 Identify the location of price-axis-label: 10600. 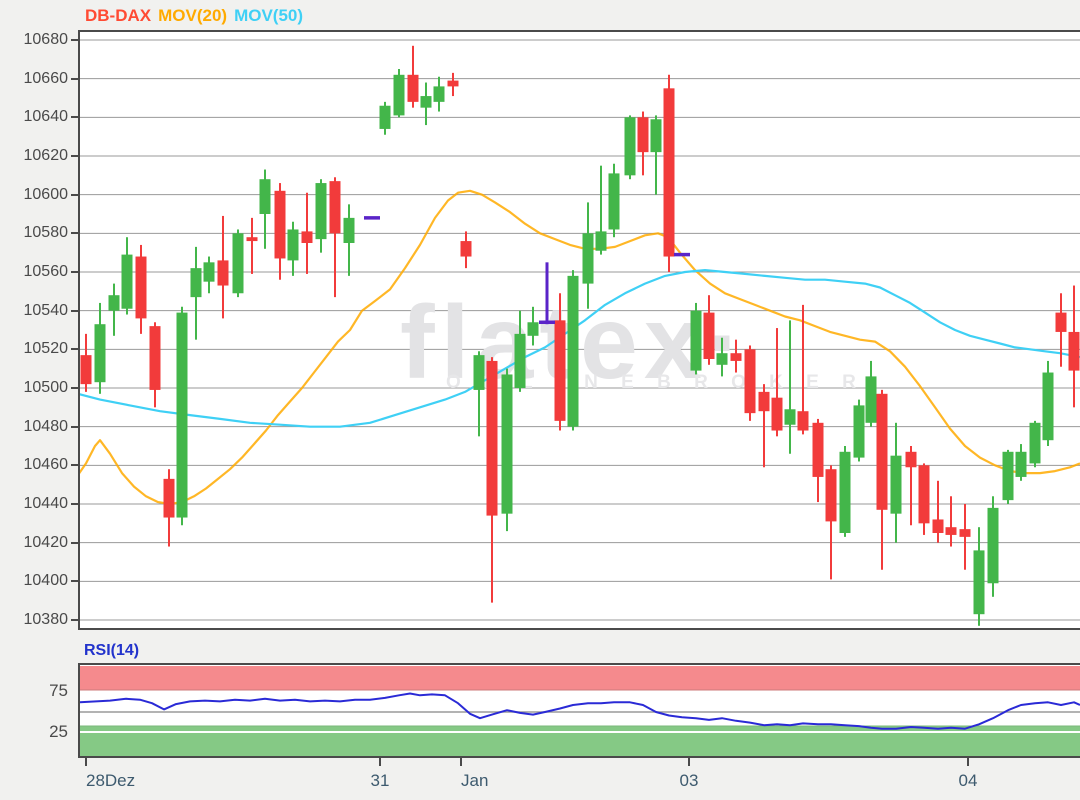
(46, 194).